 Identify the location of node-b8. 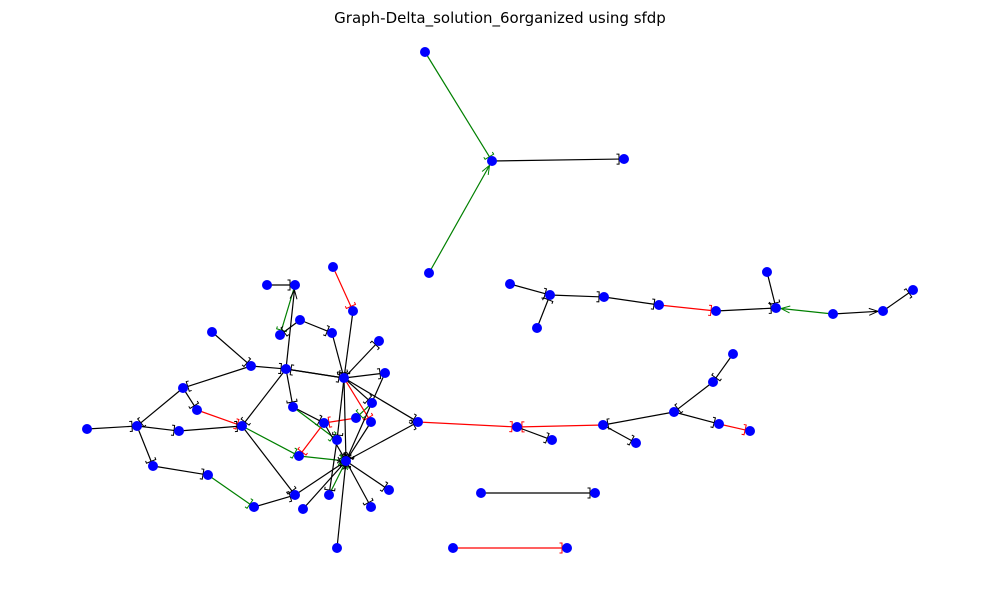
(767, 272).